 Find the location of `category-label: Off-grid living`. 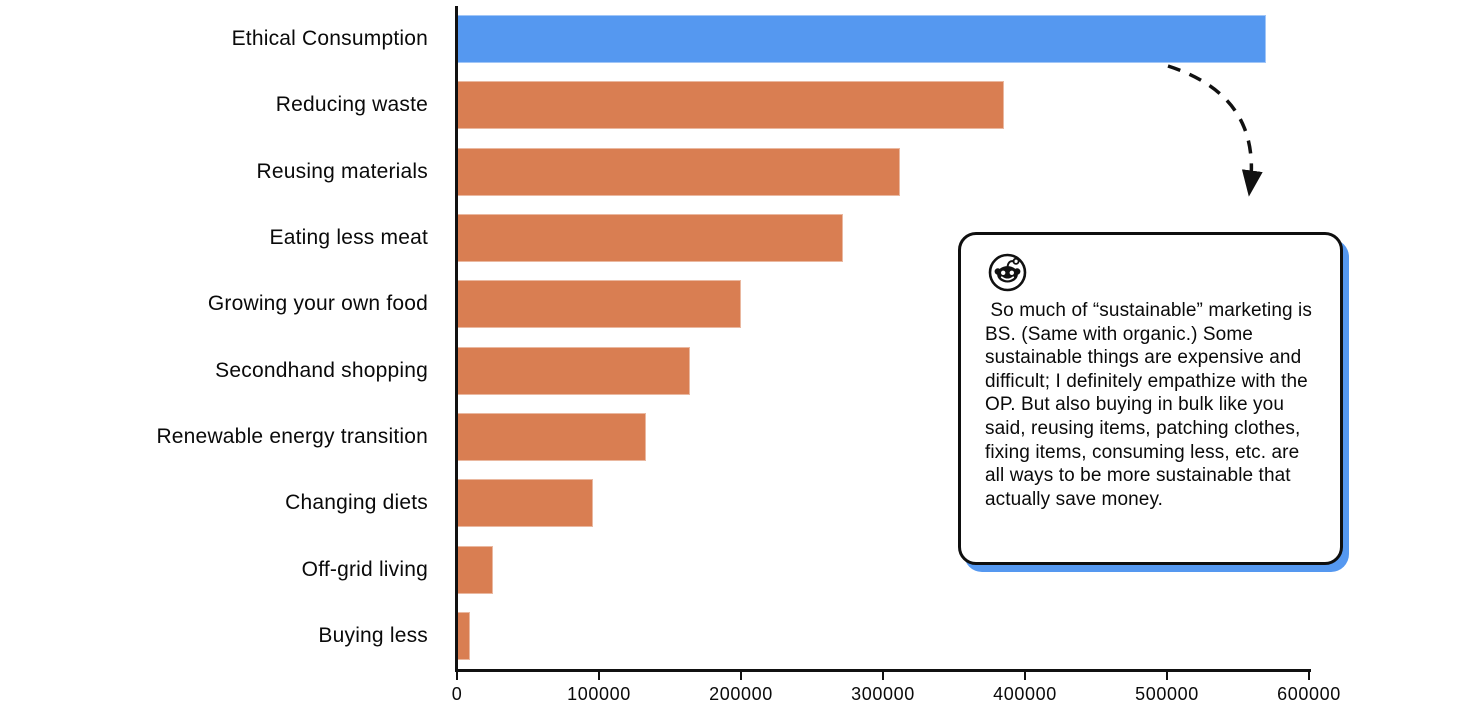

category-label: Off-grid living is located at coordinates (364, 569).